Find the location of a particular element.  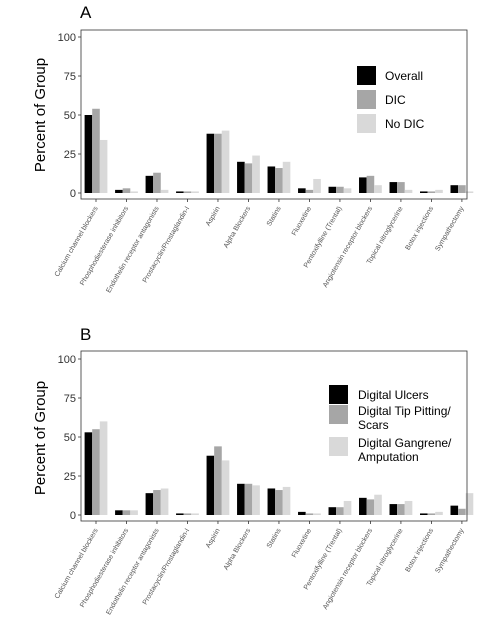

panel-b-legend-label-digital-tip-pitting-scars: Digital Tip Pitting/Scars is located at coordinates (404, 418).